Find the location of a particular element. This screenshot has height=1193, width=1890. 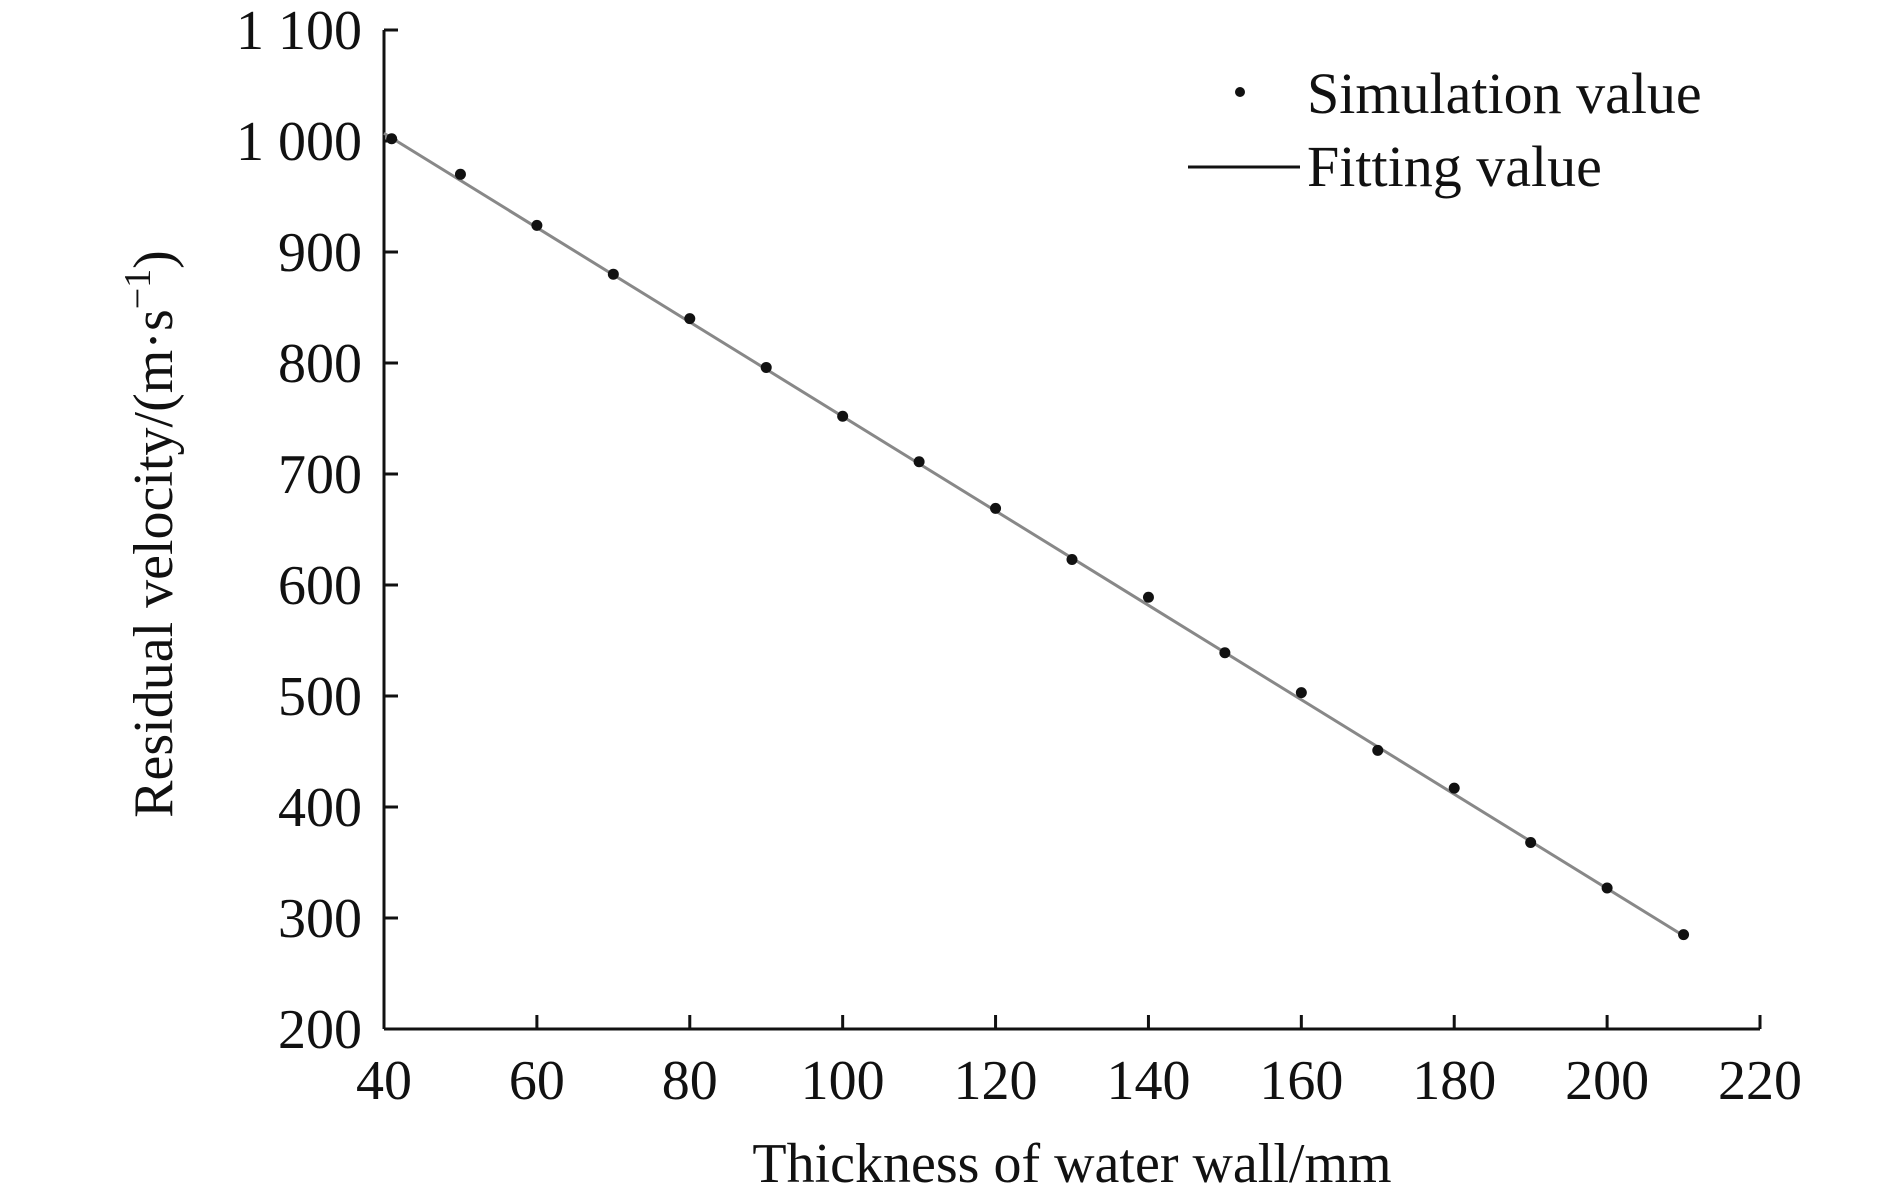

x-tick-label: 80 is located at coordinates (690, 1081).